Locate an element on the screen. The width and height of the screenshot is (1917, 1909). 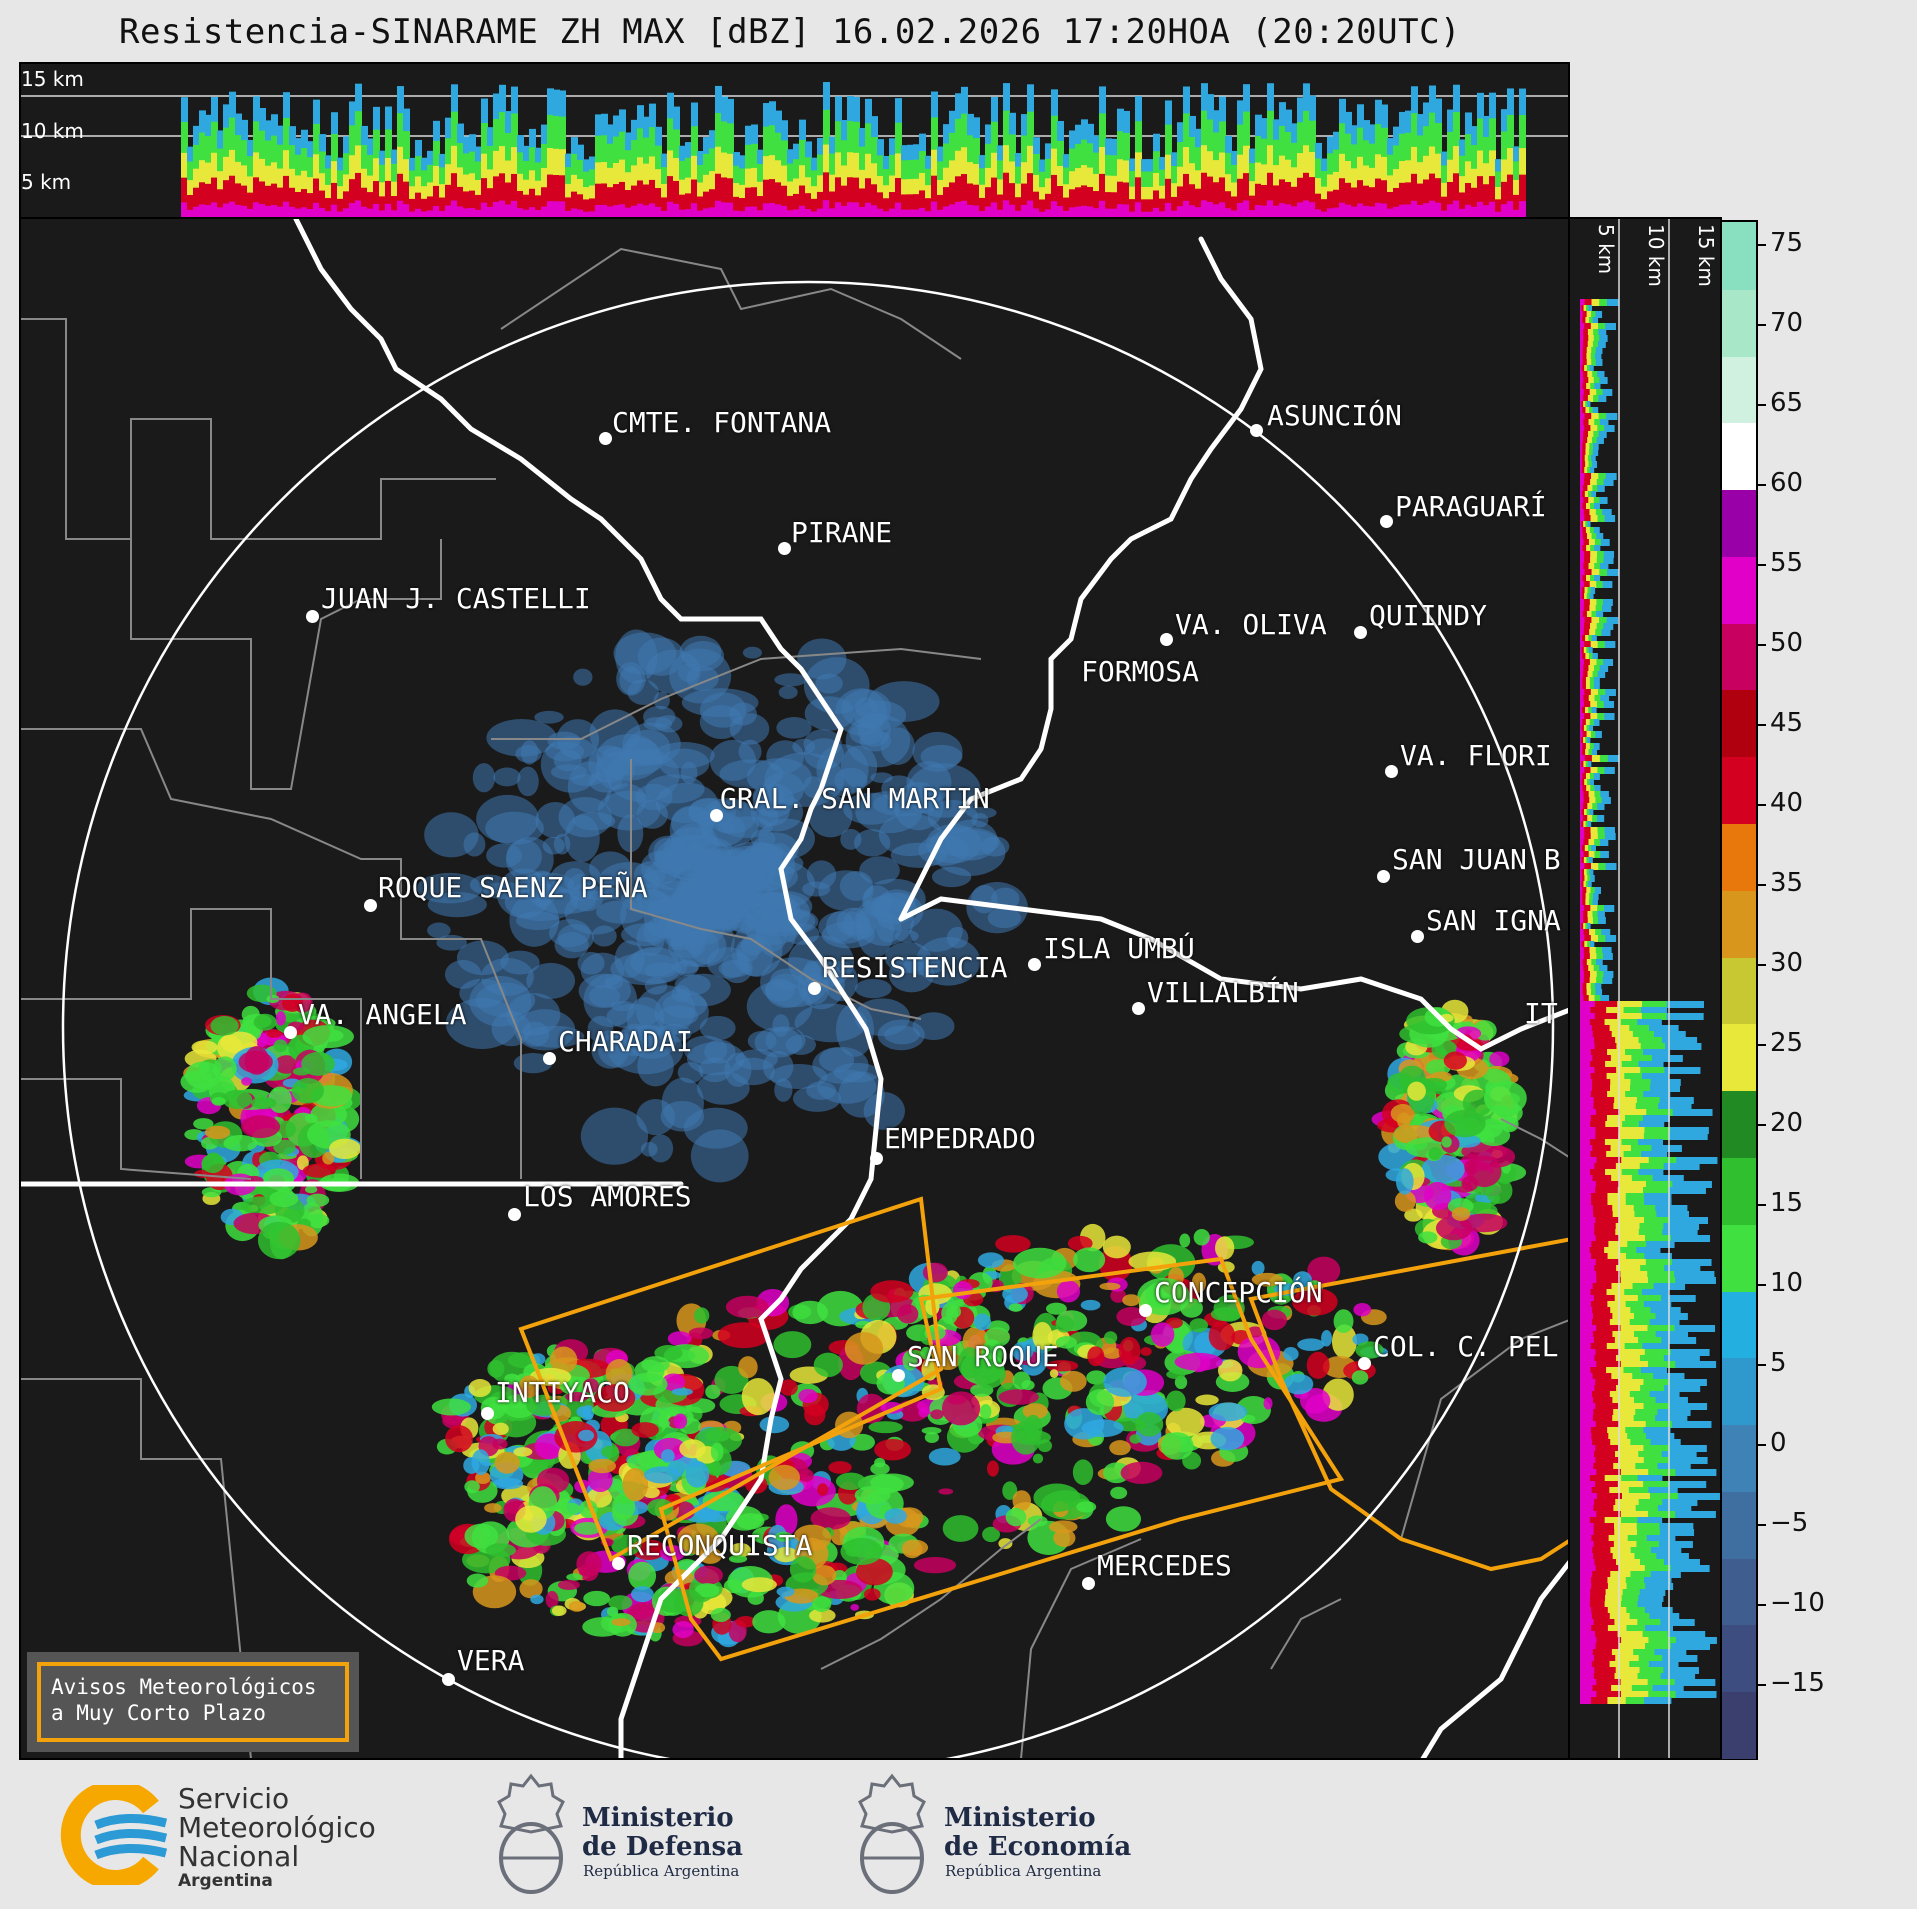
city-label: LOS AMORES is located at coordinates (607, 1196).